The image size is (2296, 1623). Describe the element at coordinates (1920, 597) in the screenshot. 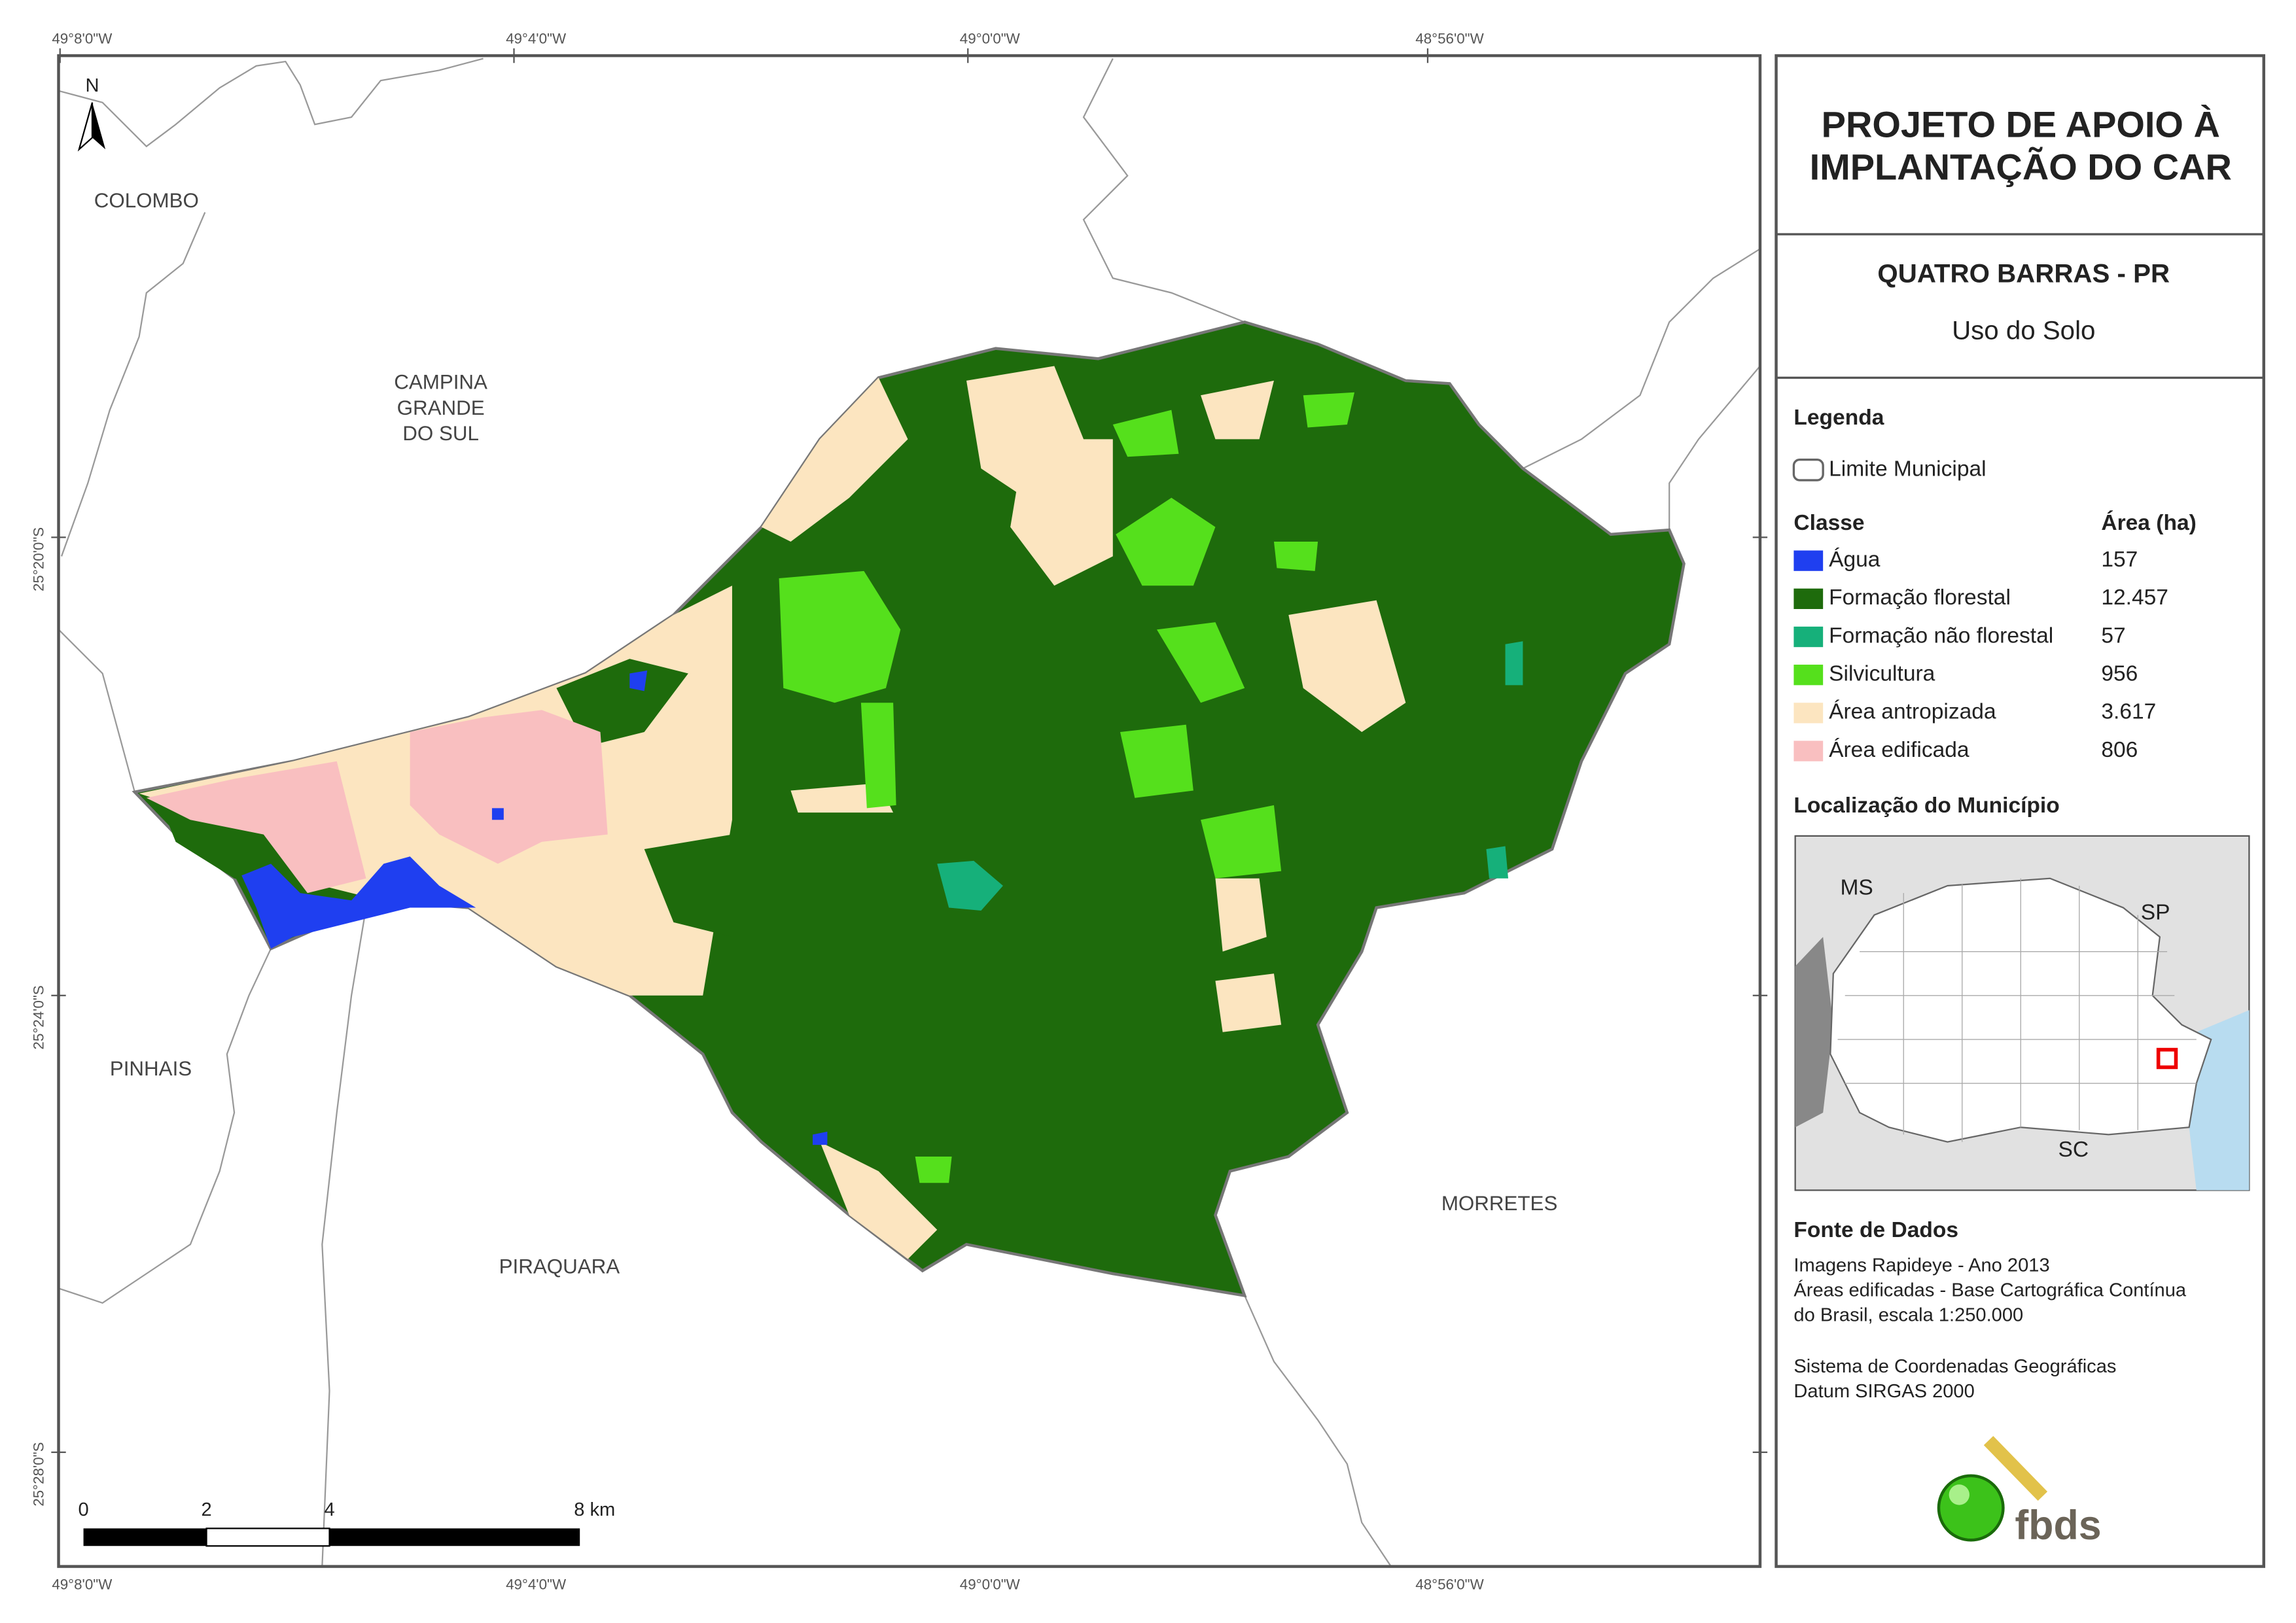

I see `class-name: Formação florestal` at that location.